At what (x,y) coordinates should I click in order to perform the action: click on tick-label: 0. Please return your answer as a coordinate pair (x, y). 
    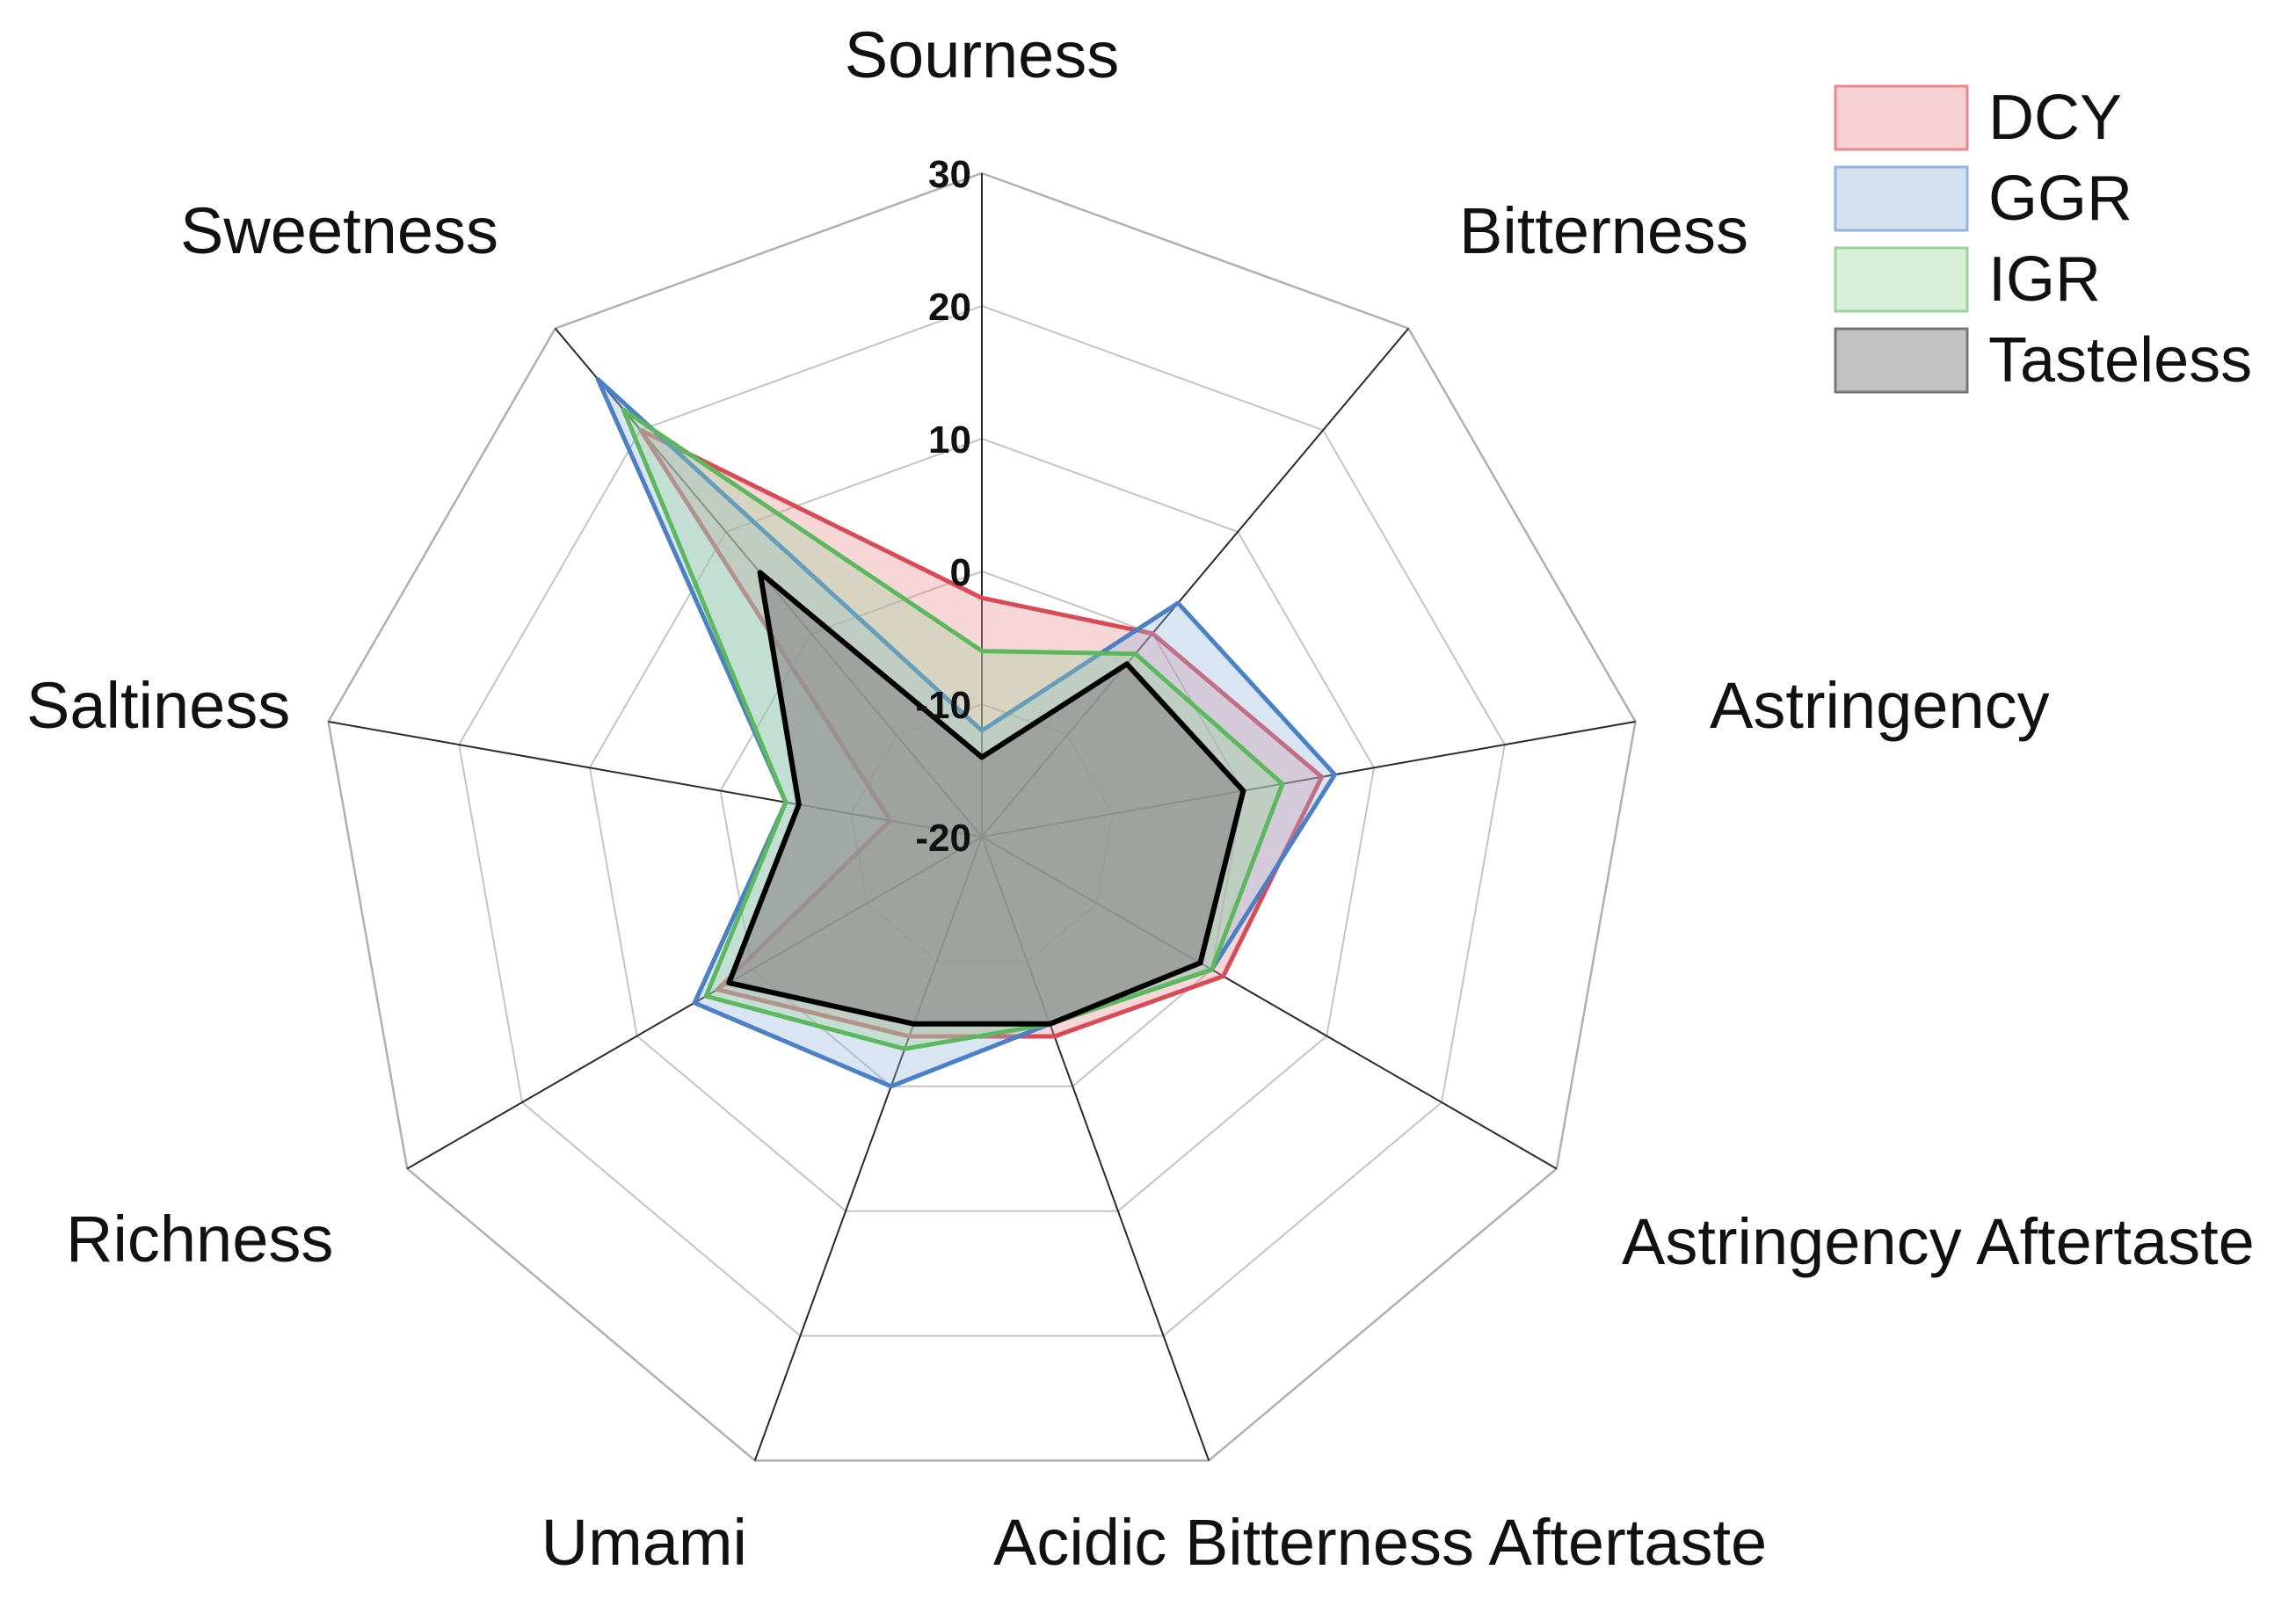
    Looking at the image, I should click on (960, 573).